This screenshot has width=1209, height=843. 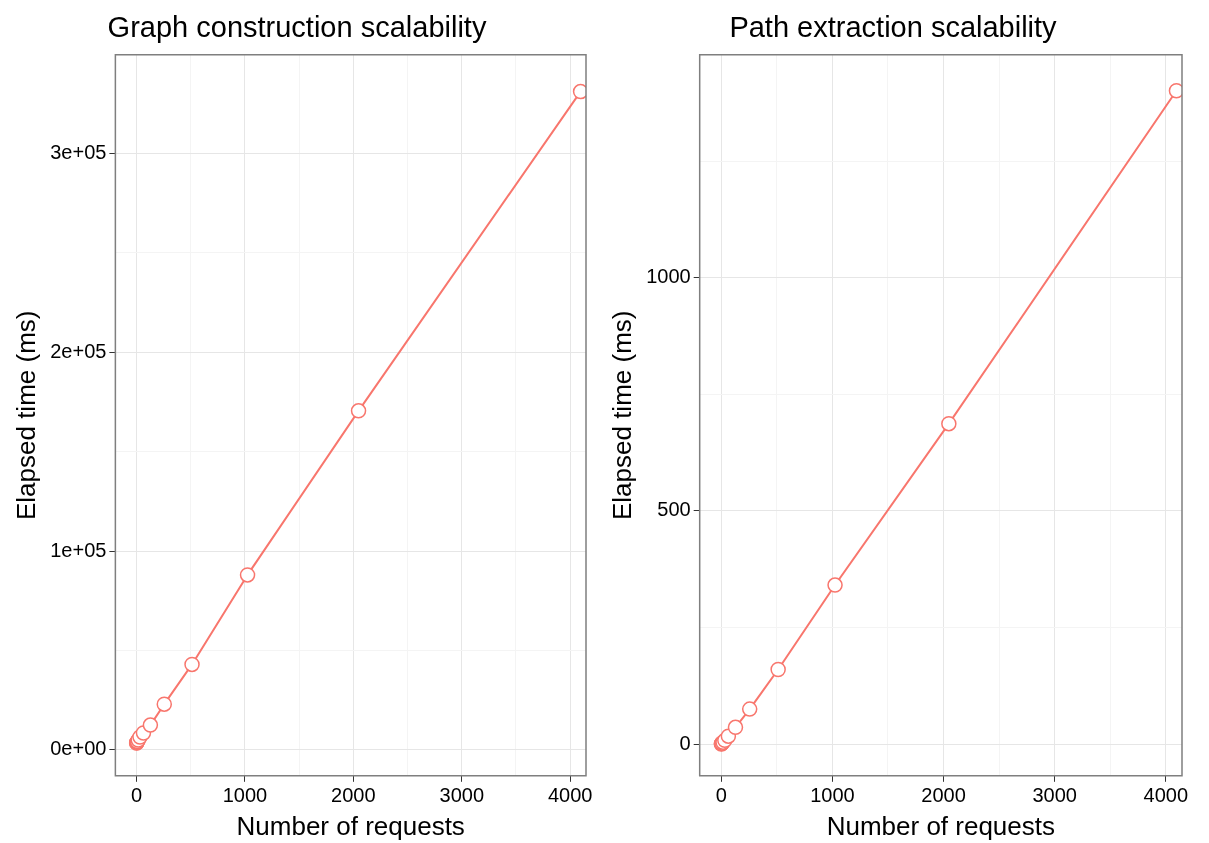 I want to click on chart-title: Graph construction scalability, so click(x=297, y=27).